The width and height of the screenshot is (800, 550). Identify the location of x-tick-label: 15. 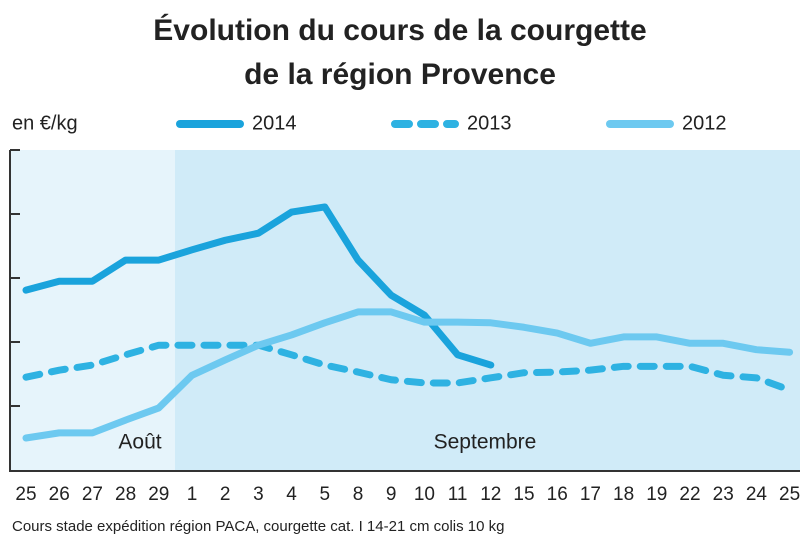
(523, 494).